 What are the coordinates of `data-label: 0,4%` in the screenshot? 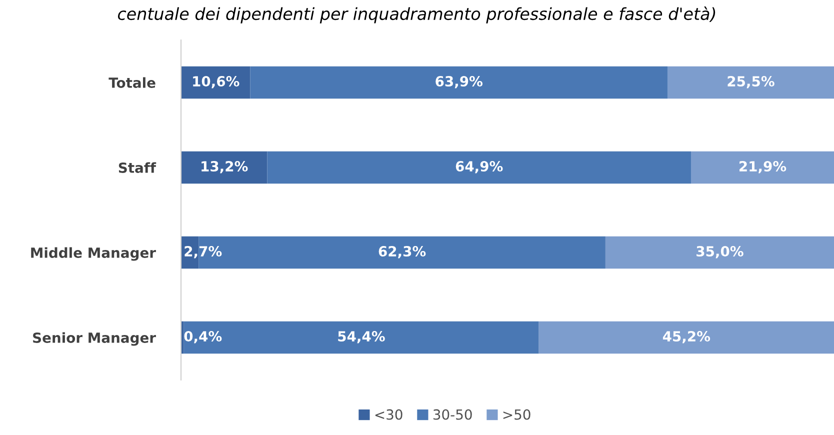 It's located at (203, 337).